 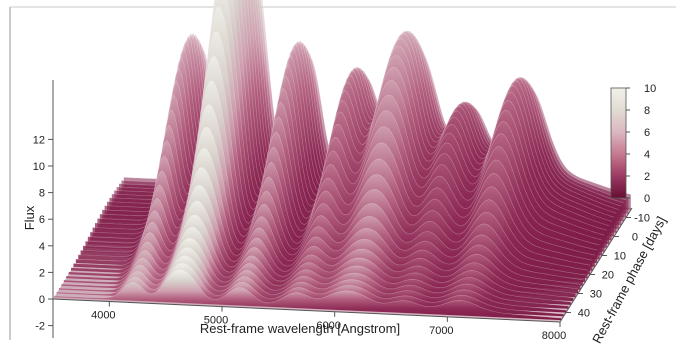 What do you see at coordinates (306, 310) in the screenshot?
I see `x-axis-line` at bounding box center [306, 310].